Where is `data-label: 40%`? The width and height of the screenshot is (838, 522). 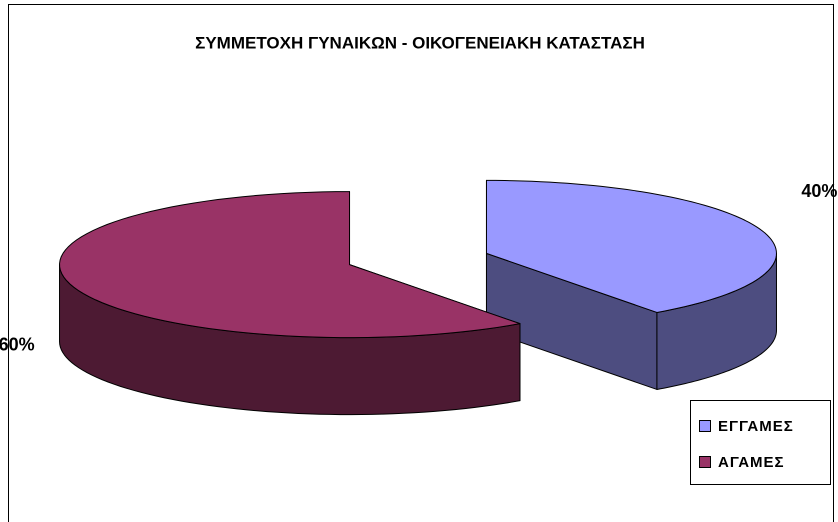 data-label: 40% is located at coordinates (819, 191).